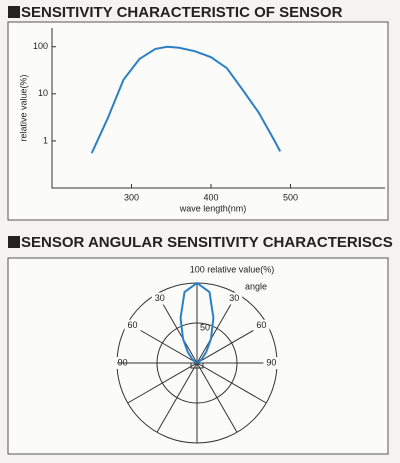 The width and height of the screenshot is (400, 463). Describe the element at coordinates (207, 242) in the screenshot. I see `chart-title: SENSOR ANGULAR SENSITIVITY CHARACTERISCS` at that location.